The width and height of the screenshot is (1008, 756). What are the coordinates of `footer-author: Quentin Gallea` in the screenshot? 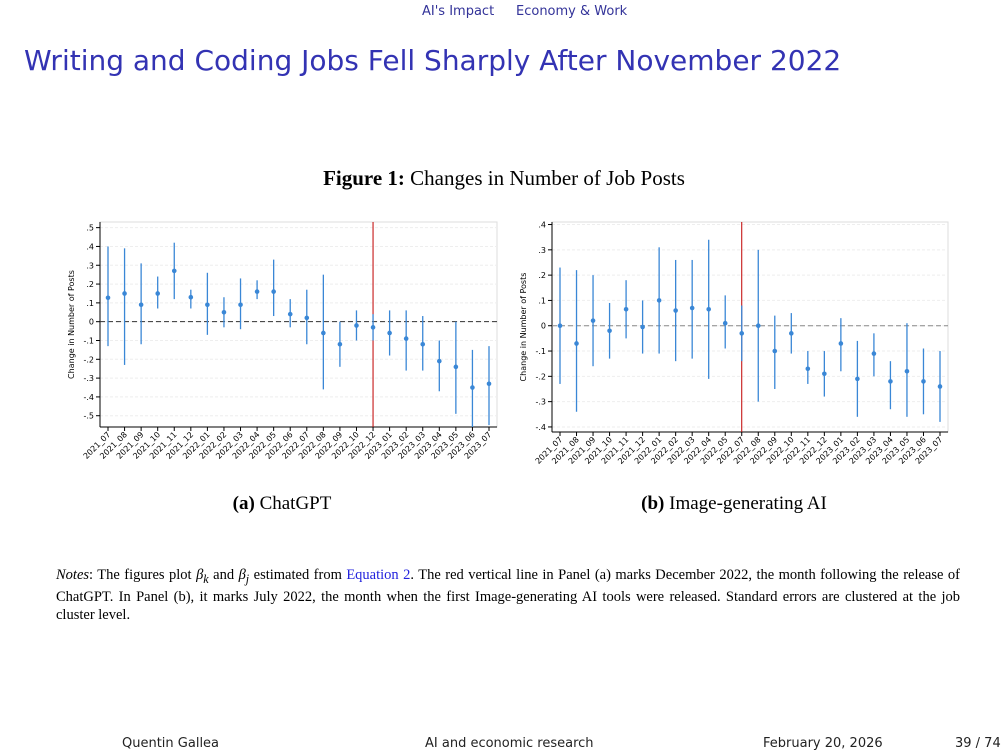 It's located at (171, 743).